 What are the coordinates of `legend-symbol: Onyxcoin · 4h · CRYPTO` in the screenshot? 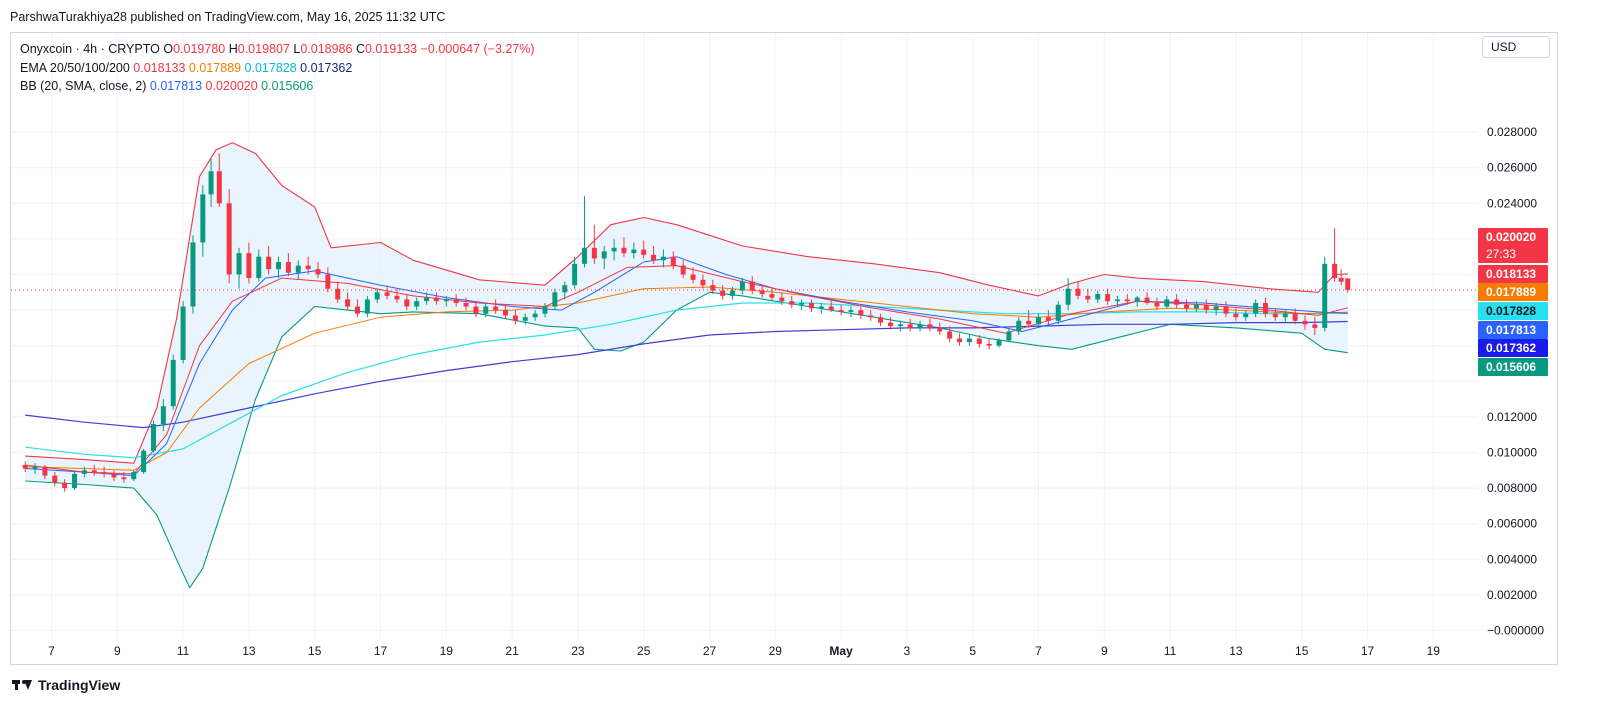 It's located at (90, 49).